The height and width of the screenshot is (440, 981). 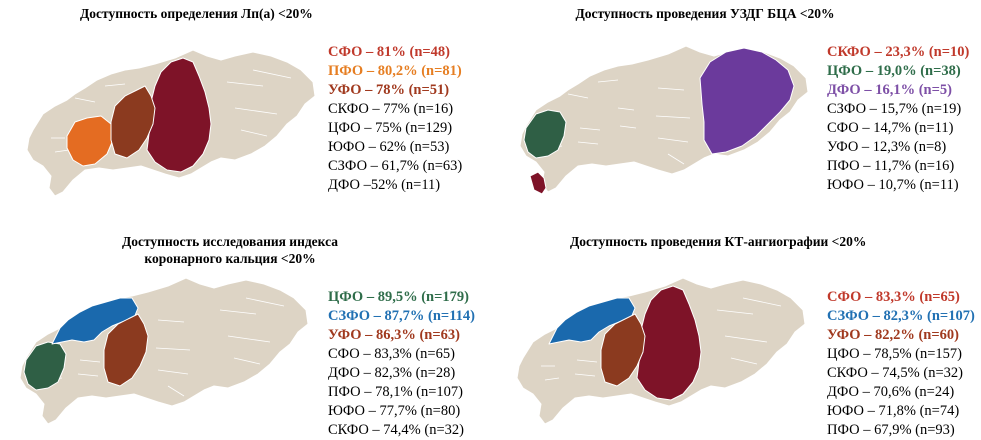 I want to click on panel-title-line: коронарного кальция <20%, so click(x=230, y=258).